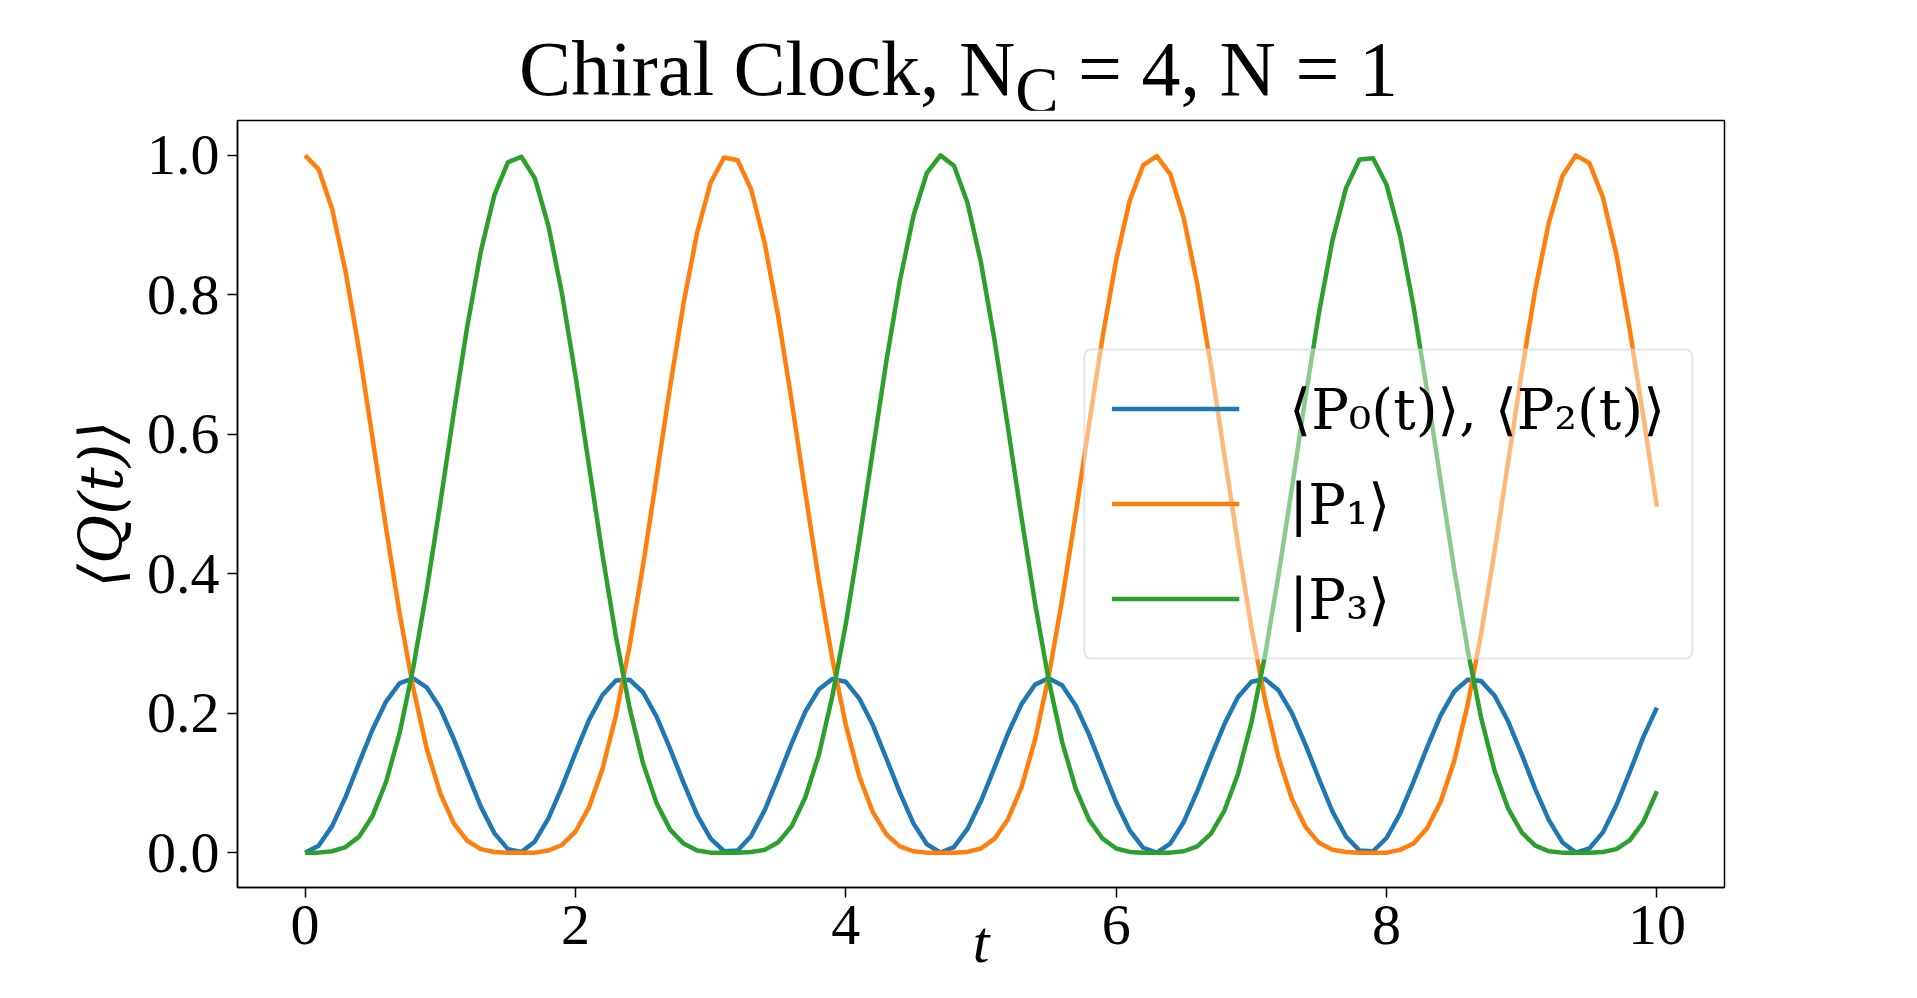  Describe the element at coordinates (305, 924) in the screenshot. I see `x-tick-label: 0` at that location.